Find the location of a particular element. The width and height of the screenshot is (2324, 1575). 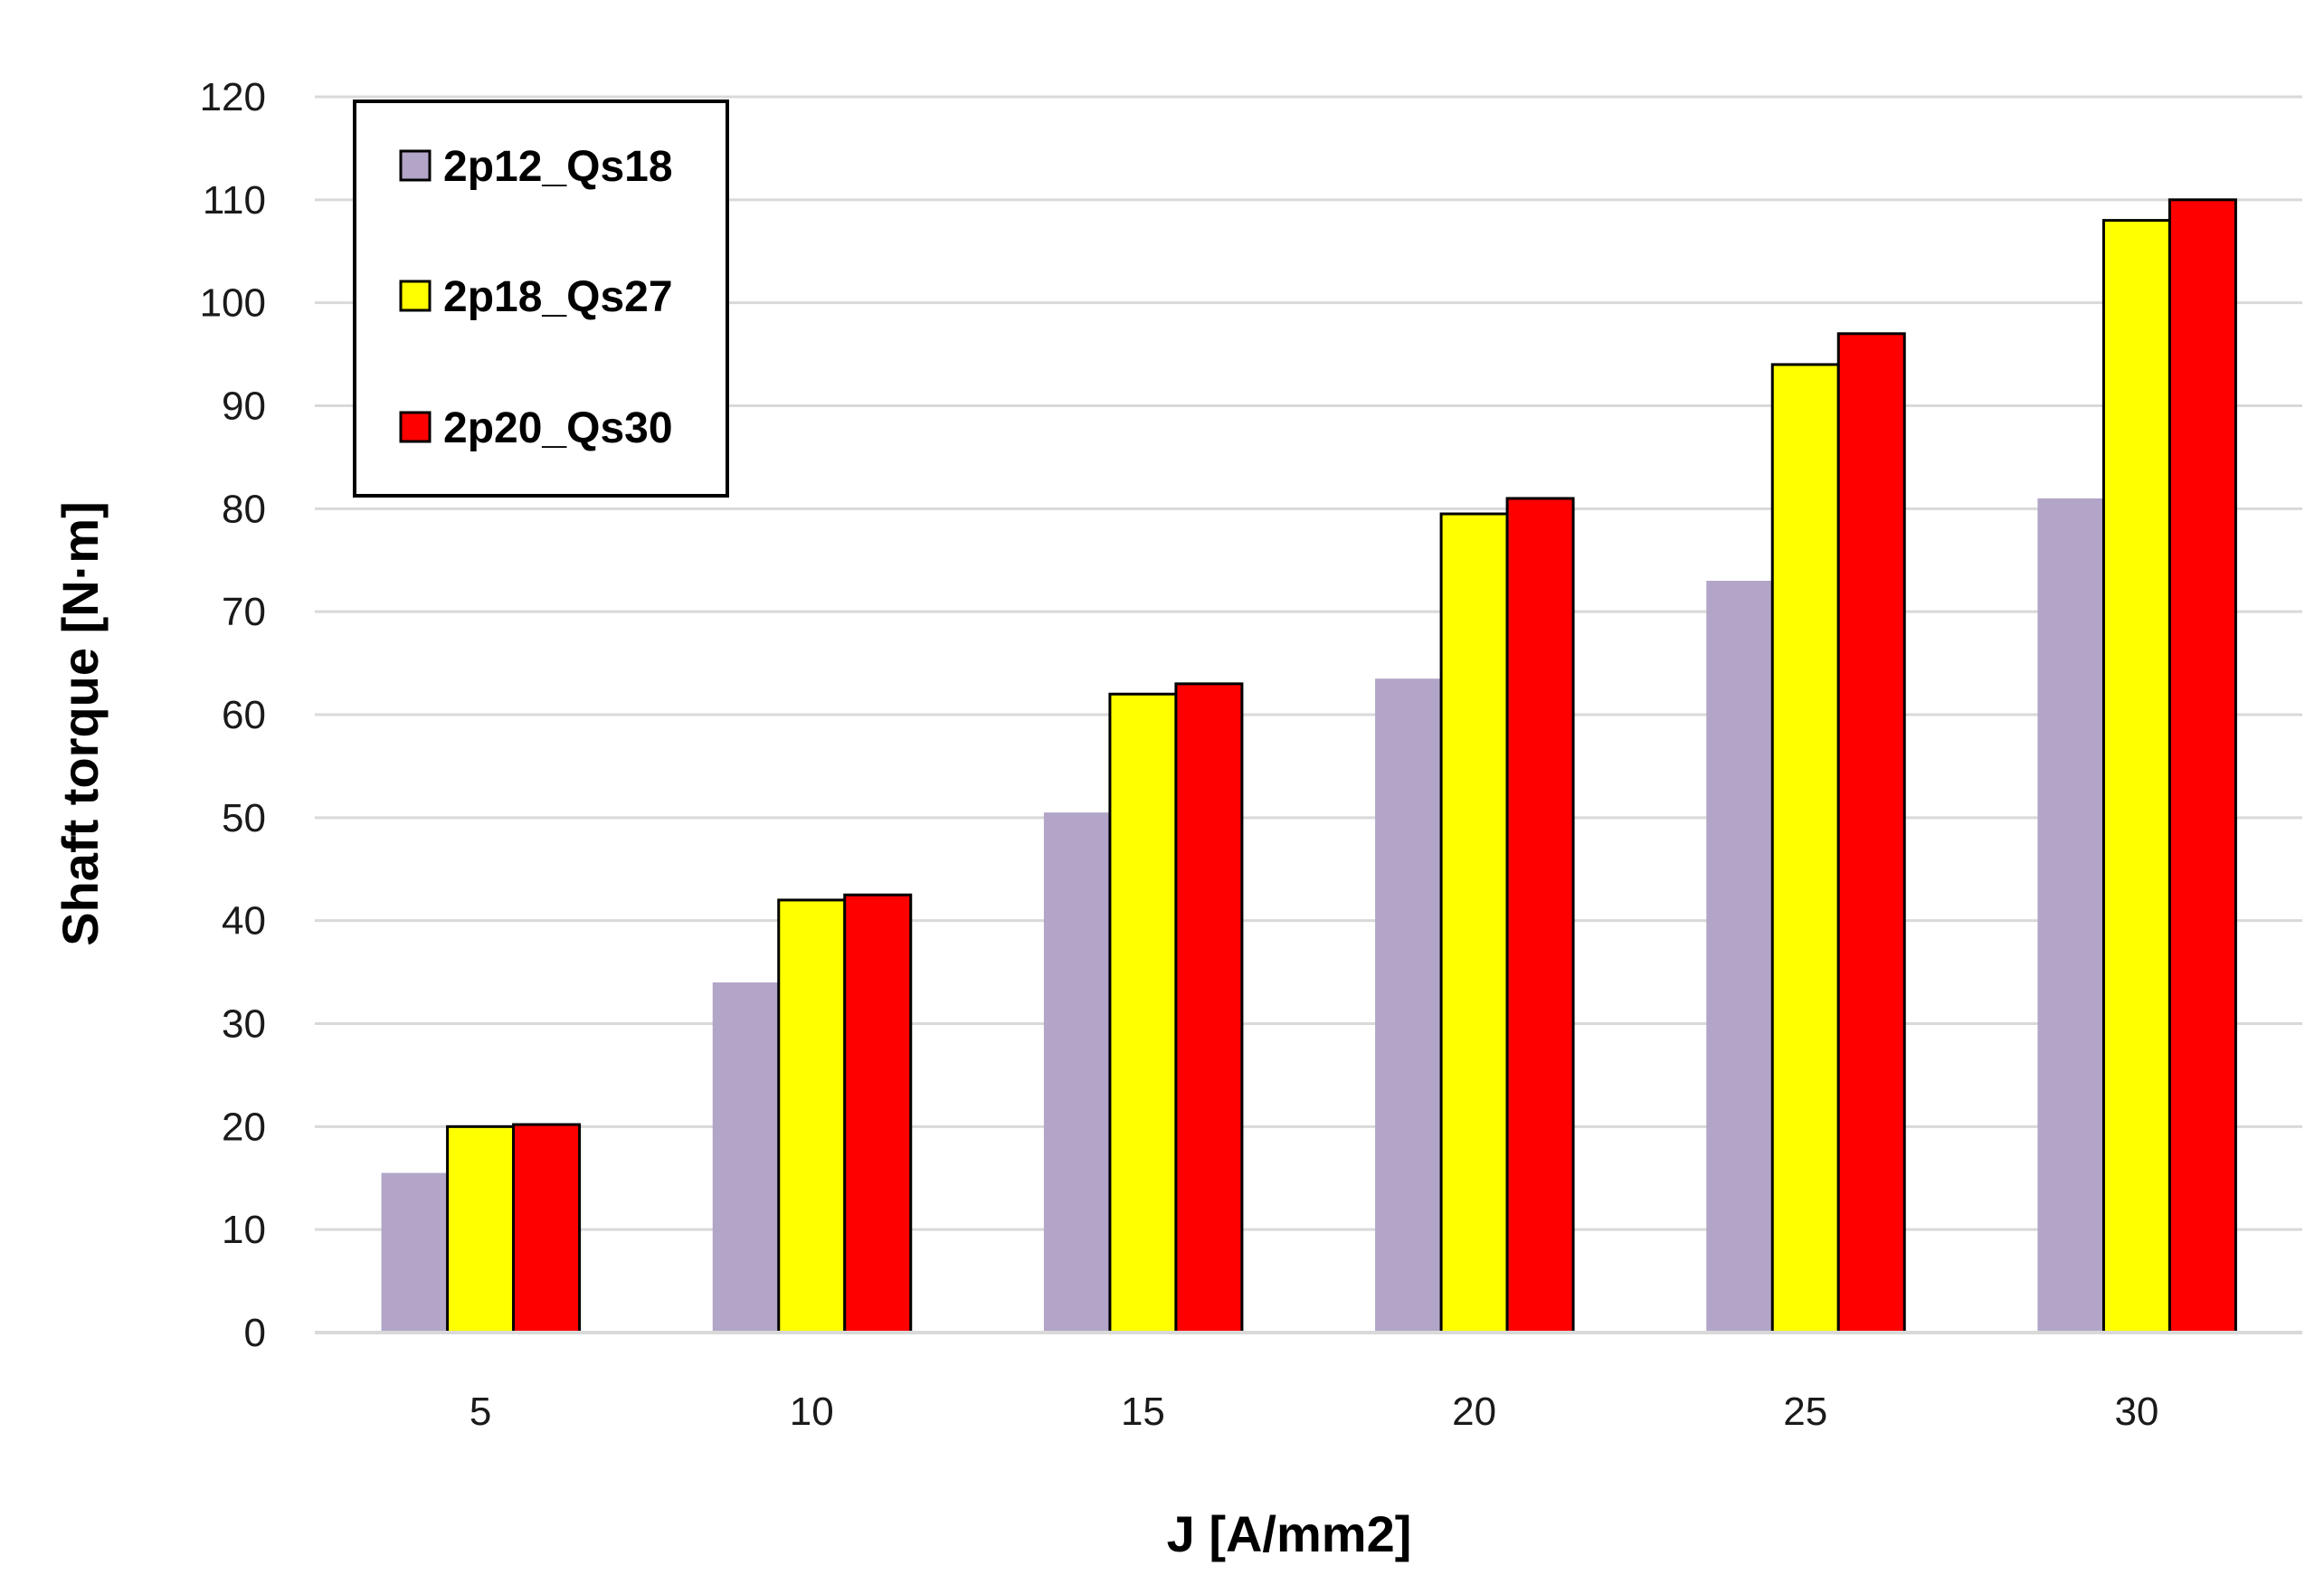

y-tick-label: 20 is located at coordinates (244, 1127).